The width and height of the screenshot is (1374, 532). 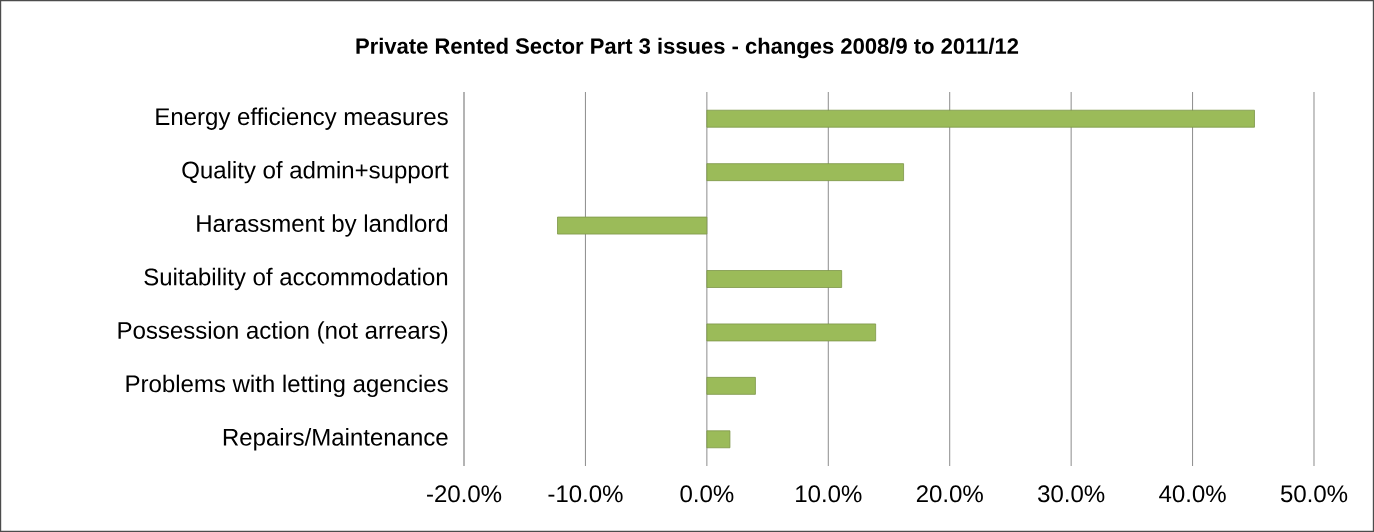 I want to click on x-tick-label: -10.0%, so click(x=585, y=494).